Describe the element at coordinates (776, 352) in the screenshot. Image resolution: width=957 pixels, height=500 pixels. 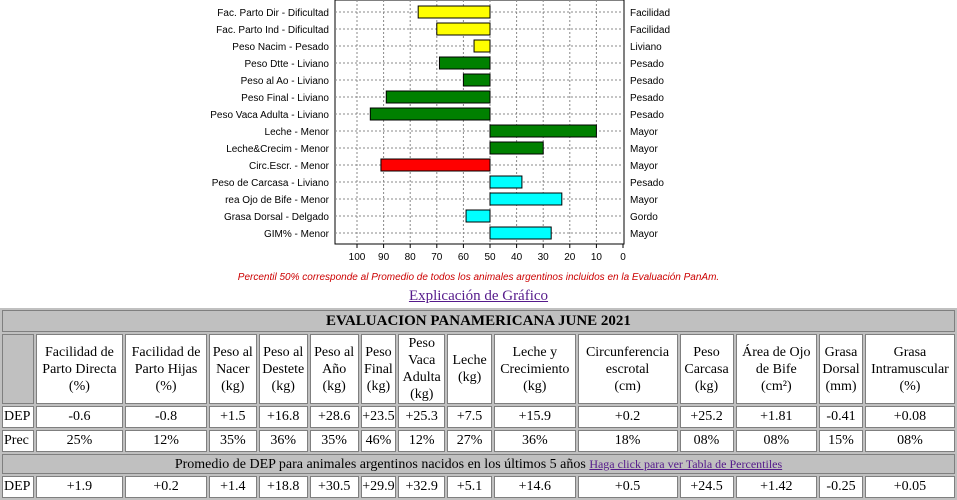
I see `column-header-line: Área de Ojo` at that location.